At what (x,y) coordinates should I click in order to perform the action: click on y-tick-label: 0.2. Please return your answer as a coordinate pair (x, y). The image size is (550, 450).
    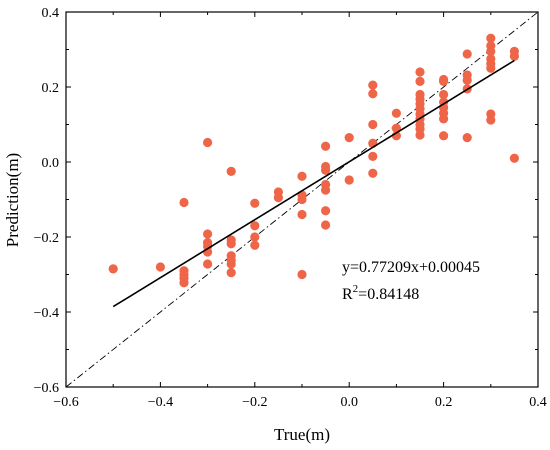
    Looking at the image, I should click on (51, 88).